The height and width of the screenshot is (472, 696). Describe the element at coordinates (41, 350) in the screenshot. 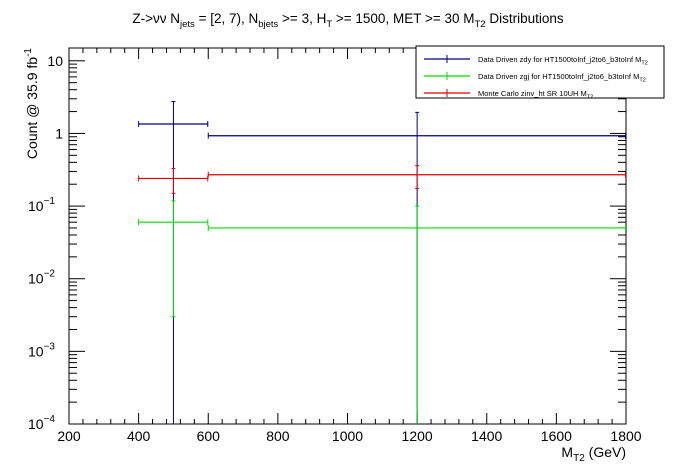

I see `y-tick-label: 10⁻³` at that location.